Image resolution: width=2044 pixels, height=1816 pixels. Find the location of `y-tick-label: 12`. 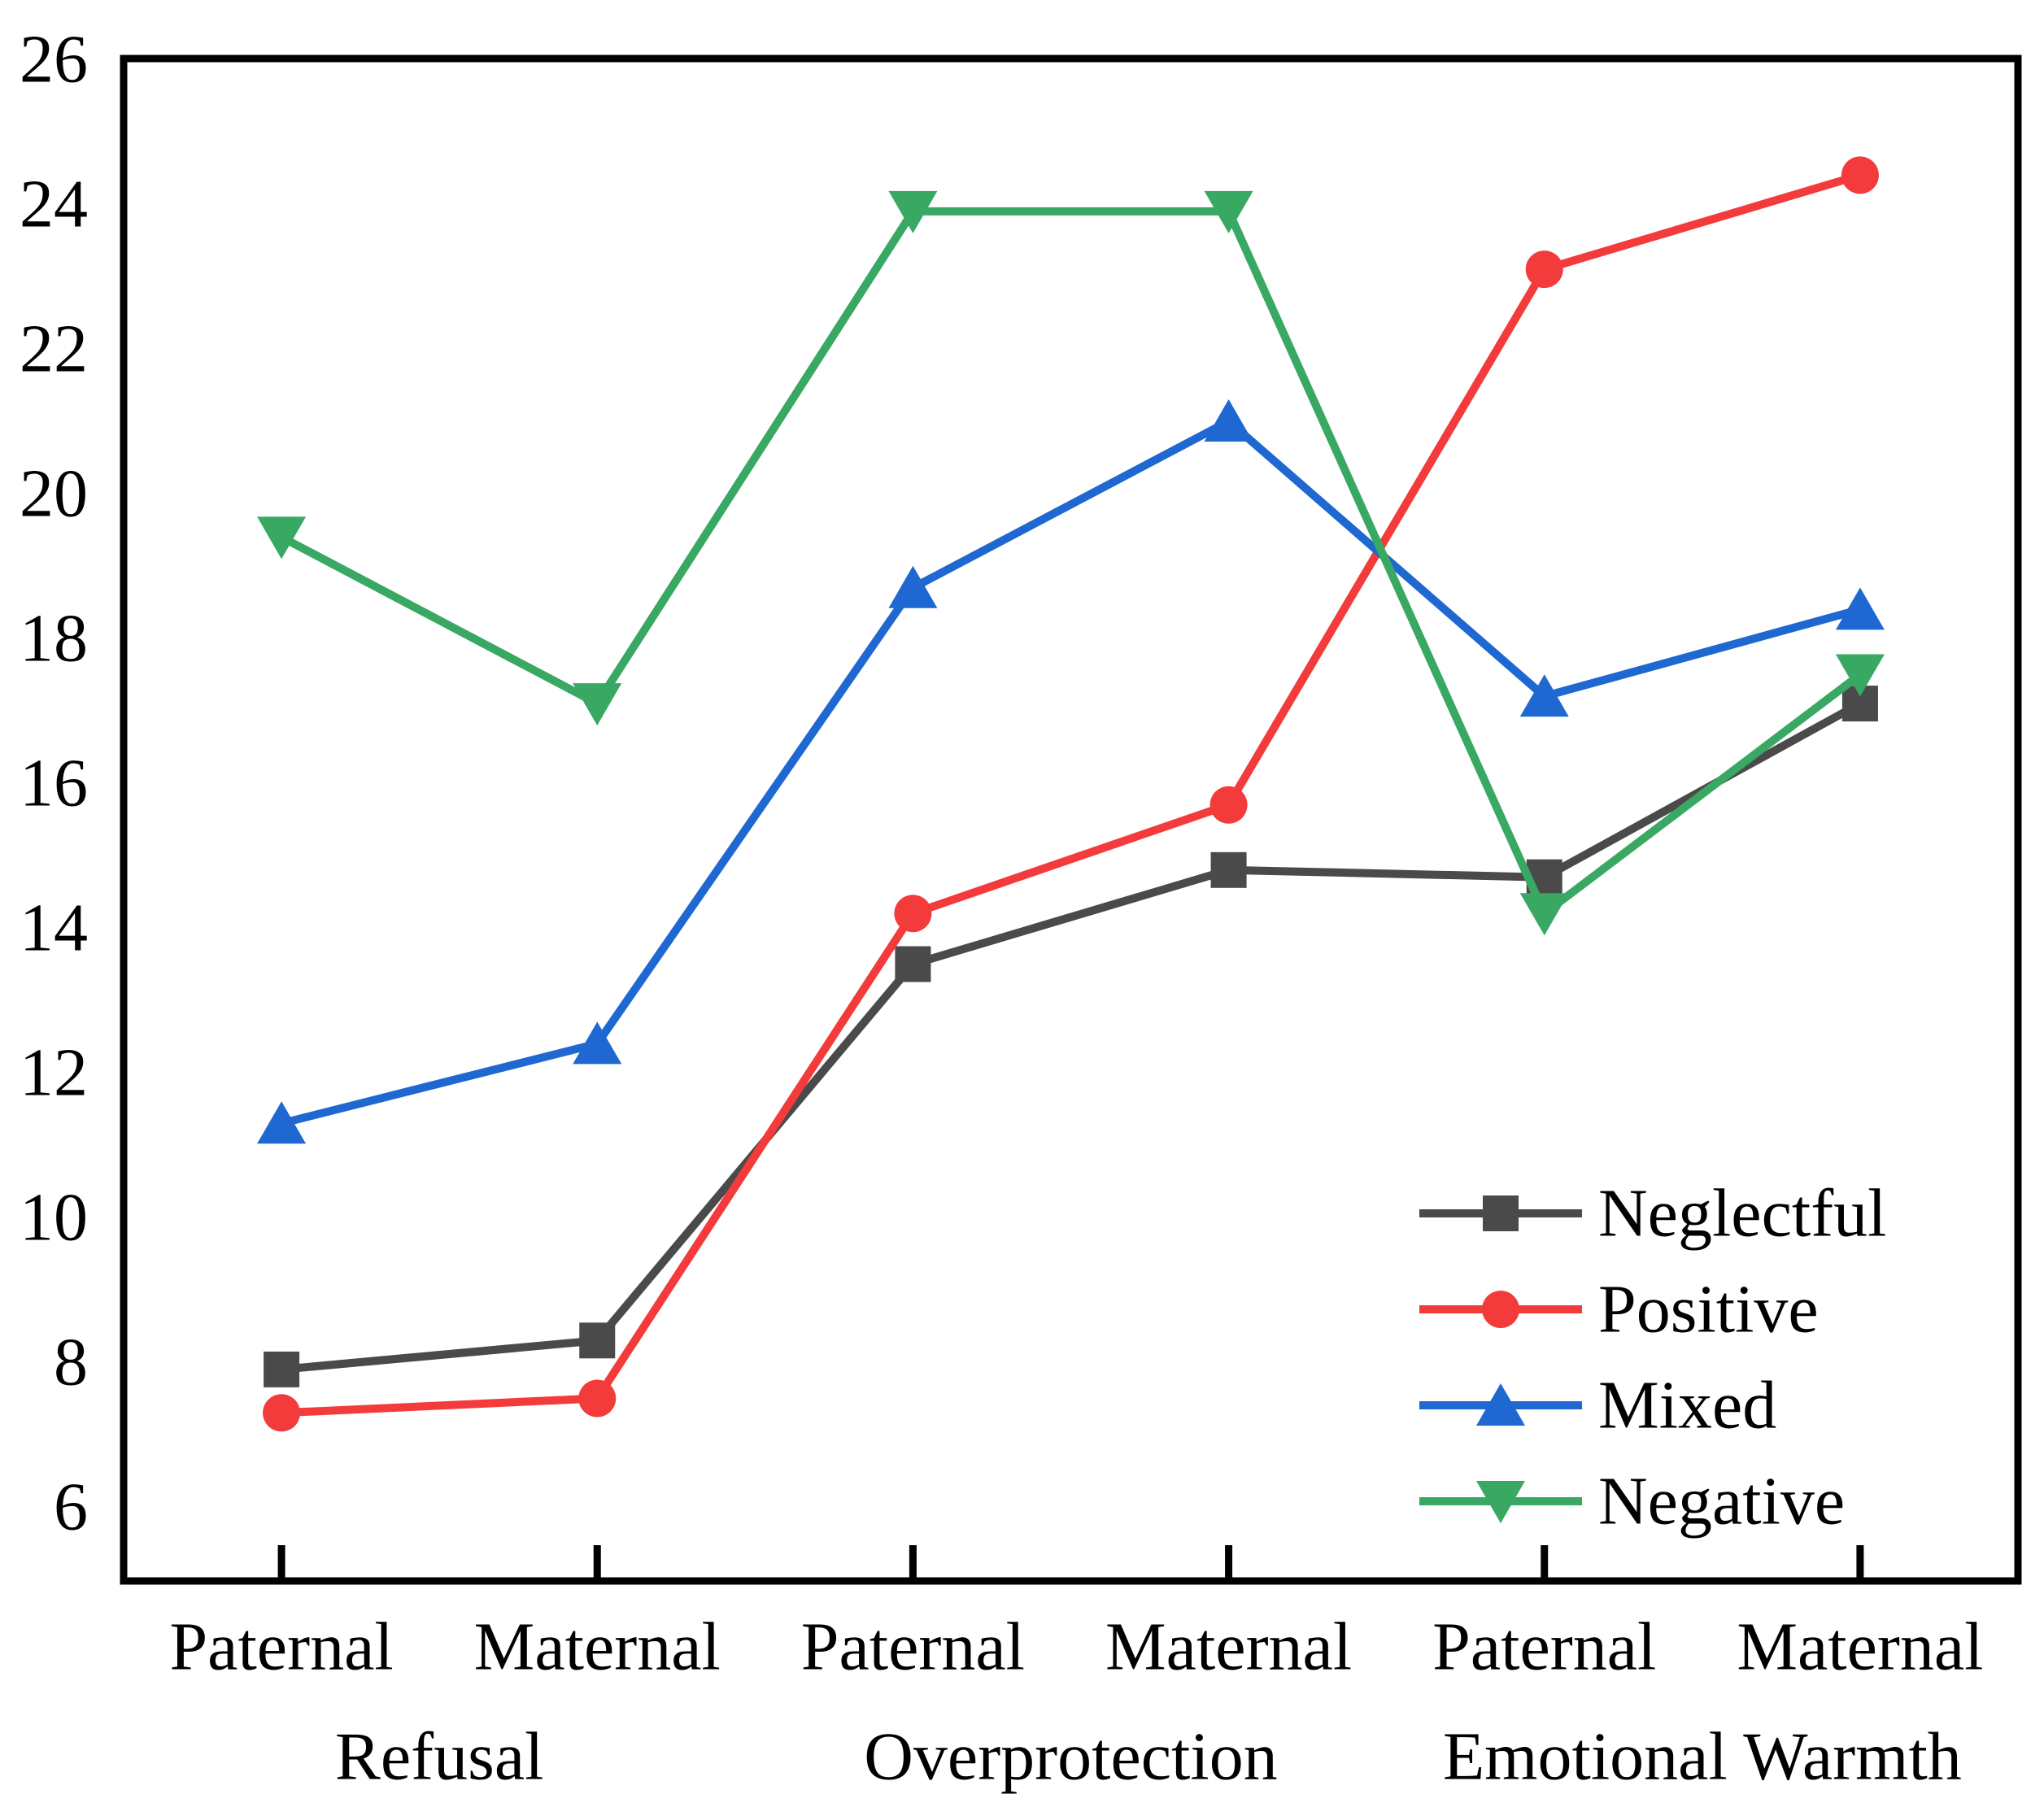

y-tick-label: 12 is located at coordinates (54, 1073).